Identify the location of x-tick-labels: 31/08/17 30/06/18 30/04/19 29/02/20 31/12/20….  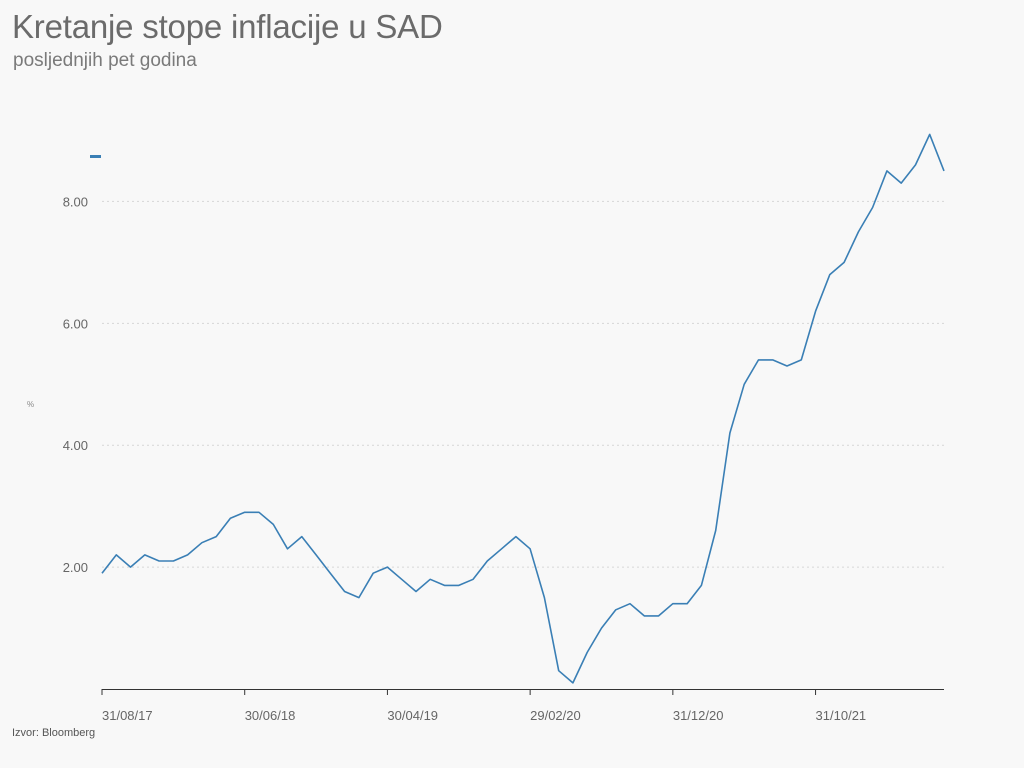
(484, 706).